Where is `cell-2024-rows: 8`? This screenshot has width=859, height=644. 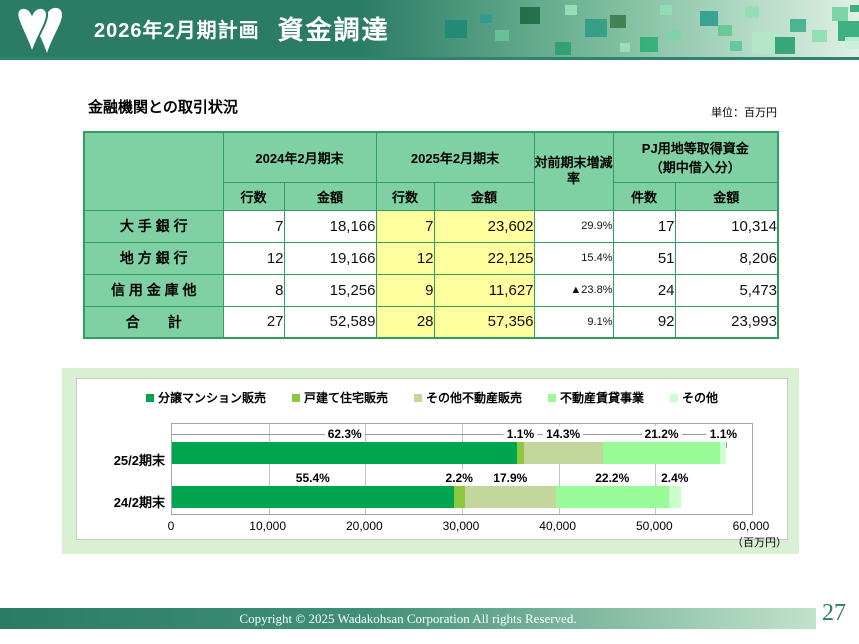
cell-2024-rows: 8 is located at coordinates (253, 290).